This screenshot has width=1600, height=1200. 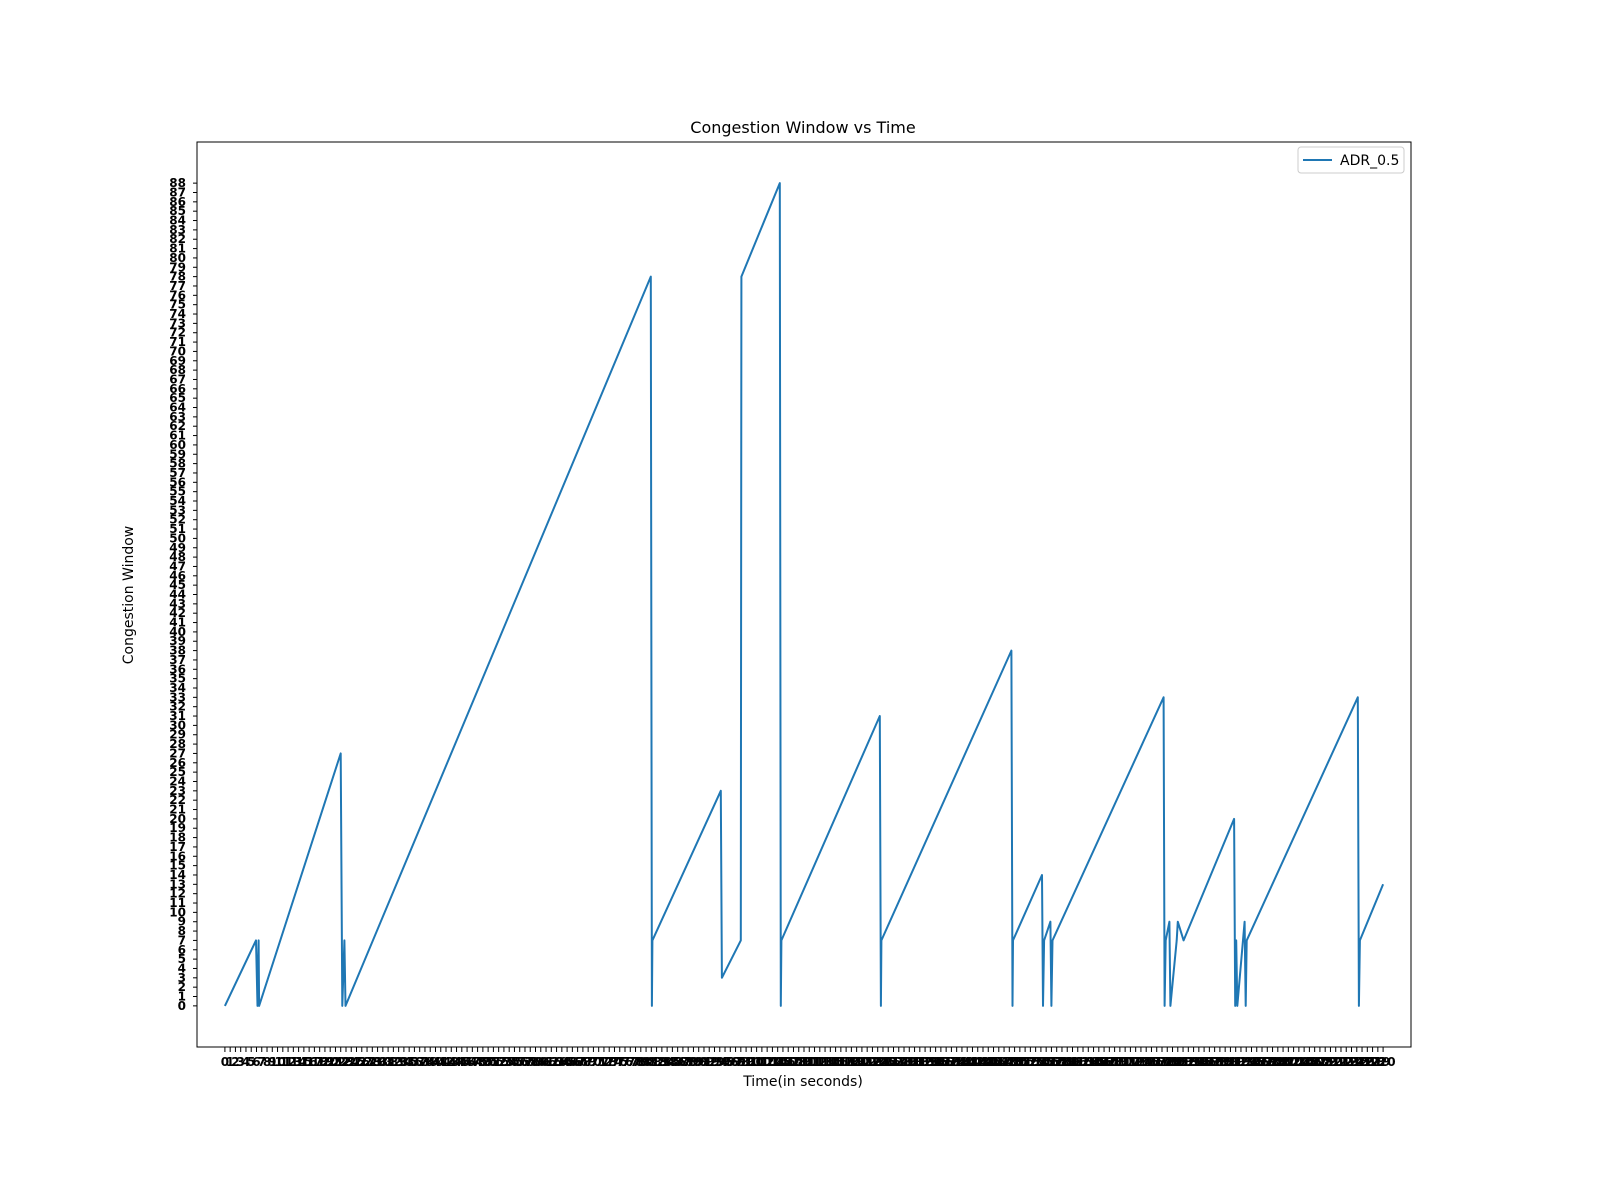 I want to click on x-tick-label: 122, so click(x=867, y=1062).